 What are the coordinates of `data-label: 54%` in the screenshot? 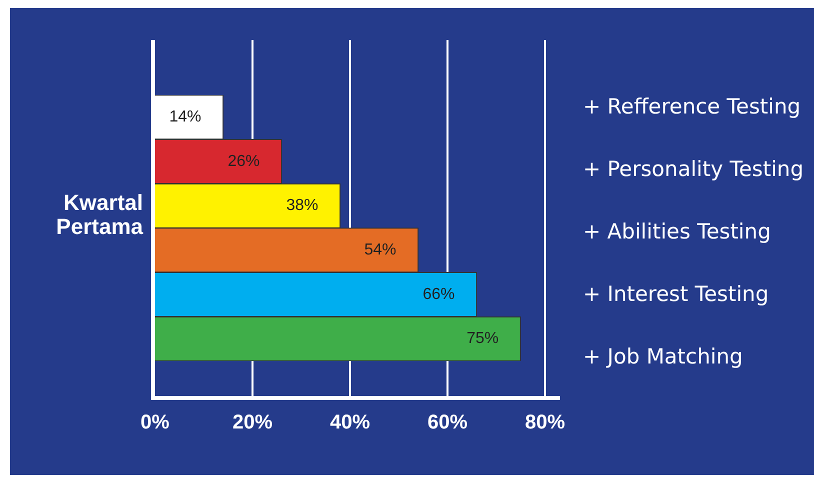 It's located at (380, 250).